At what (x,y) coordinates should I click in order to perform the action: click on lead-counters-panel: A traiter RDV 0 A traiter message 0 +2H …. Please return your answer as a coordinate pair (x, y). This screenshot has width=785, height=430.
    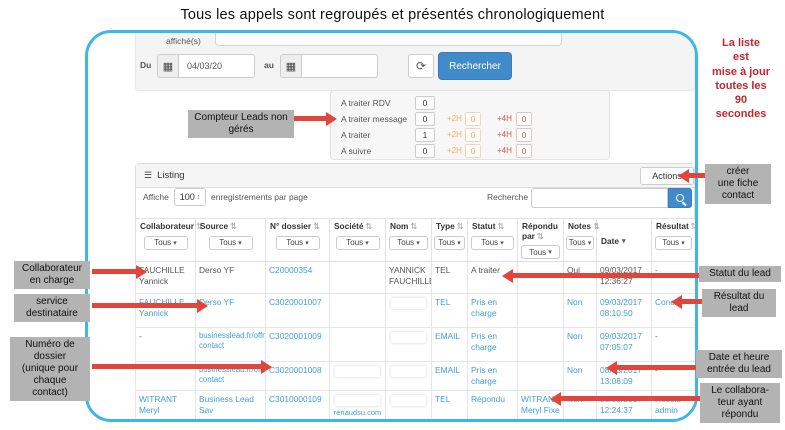
    Looking at the image, I should click on (470, 125).